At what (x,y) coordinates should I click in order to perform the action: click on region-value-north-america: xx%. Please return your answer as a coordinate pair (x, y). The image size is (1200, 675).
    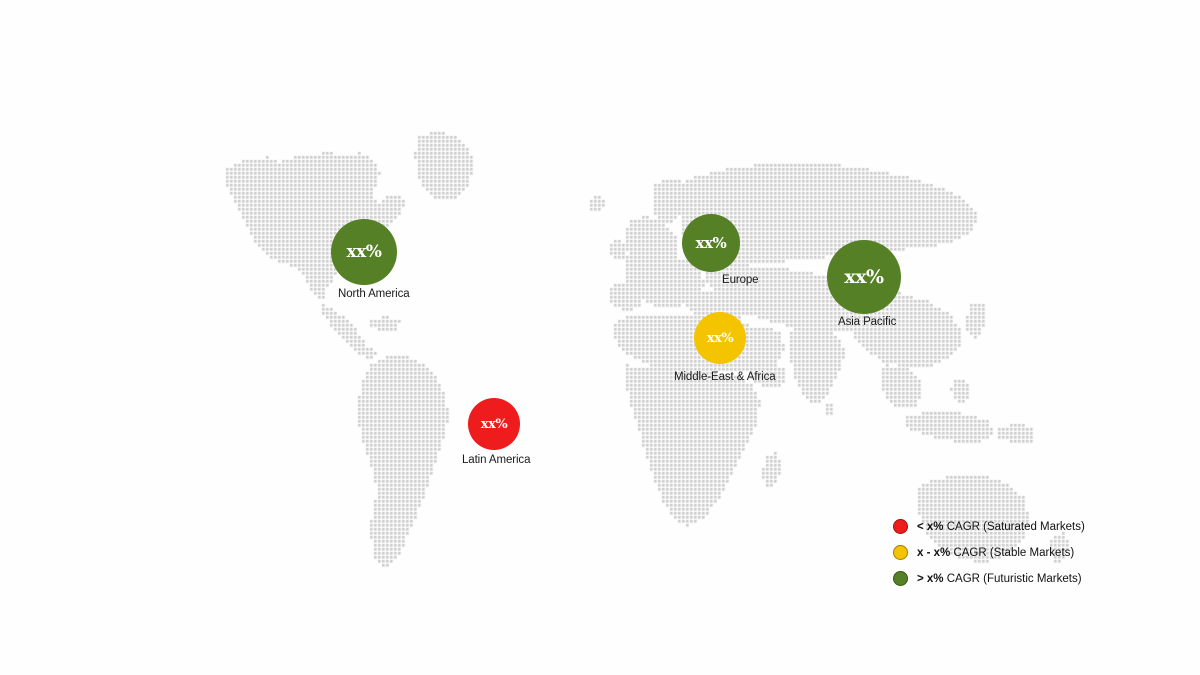
    Looking at the image, I should click on (364, 251).